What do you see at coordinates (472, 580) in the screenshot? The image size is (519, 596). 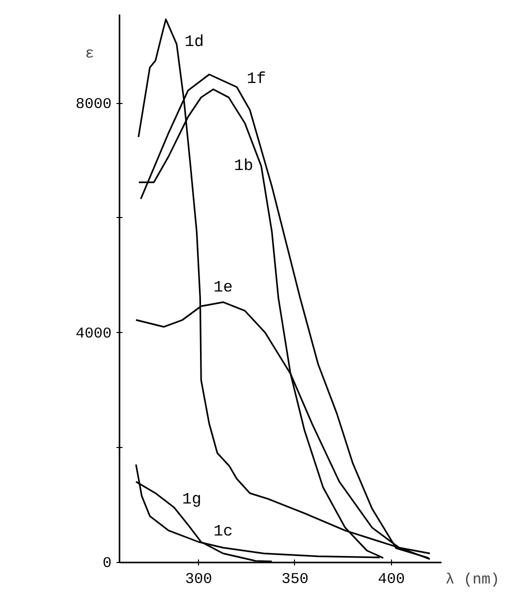 I see `x-axis-title: λ (nm)` at bounding box center [472, 580].